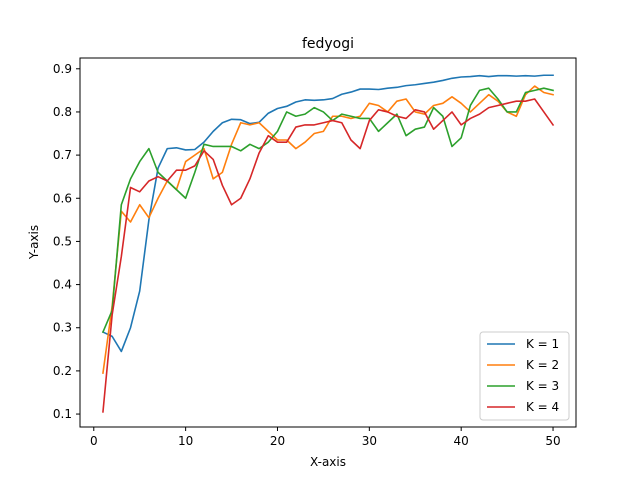 The image size is (640, 480). I want to click on y-axis-ticks: 0.1 0.2 0.3 0.4 0.5 0.6 0.7 0.8 0.9, so click(66, 241).